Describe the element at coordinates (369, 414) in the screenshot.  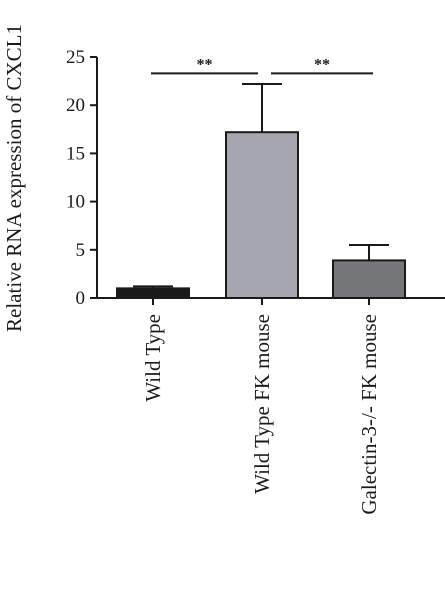
I see `x-category-label: Galectin-3-/- FK mouse` at that location.